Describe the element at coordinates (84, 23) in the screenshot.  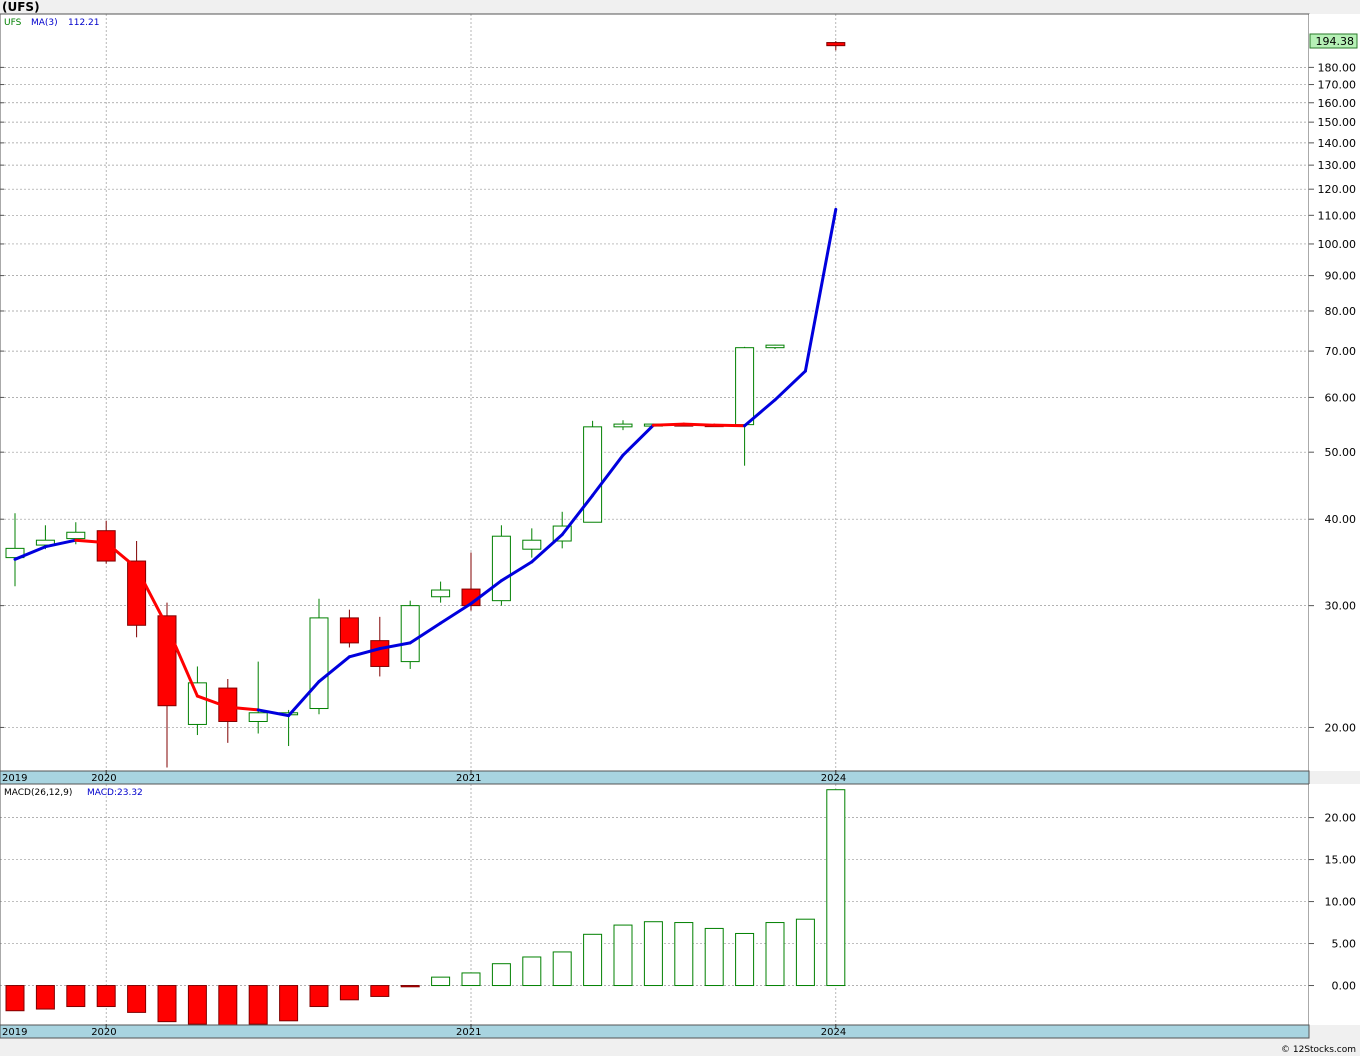
I see `legend-ma-value: 112.21` at that location.